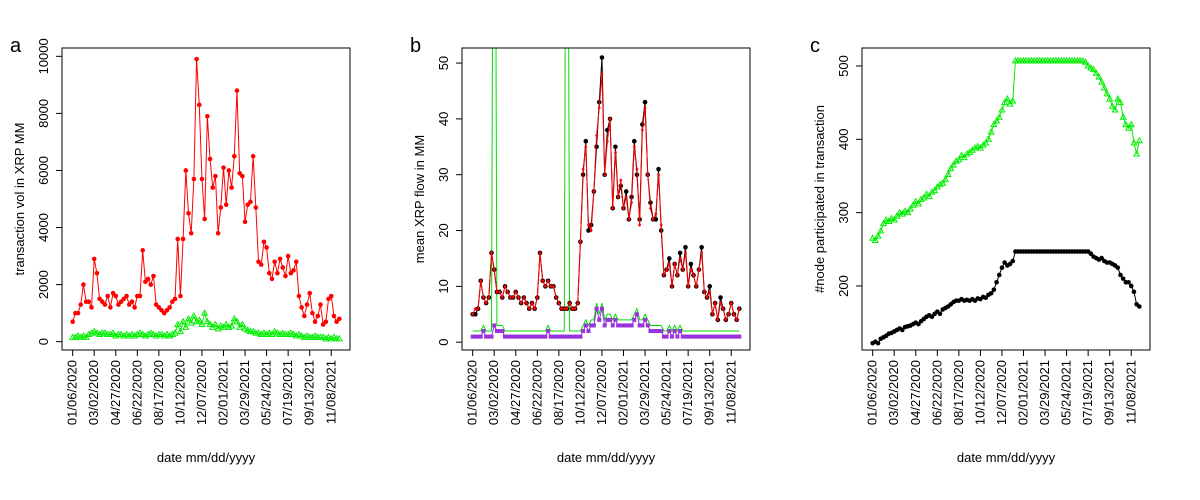 Image resolution: width=1200 pixels, height=500 pixels. I want to click on series-line, so click(606, 189).